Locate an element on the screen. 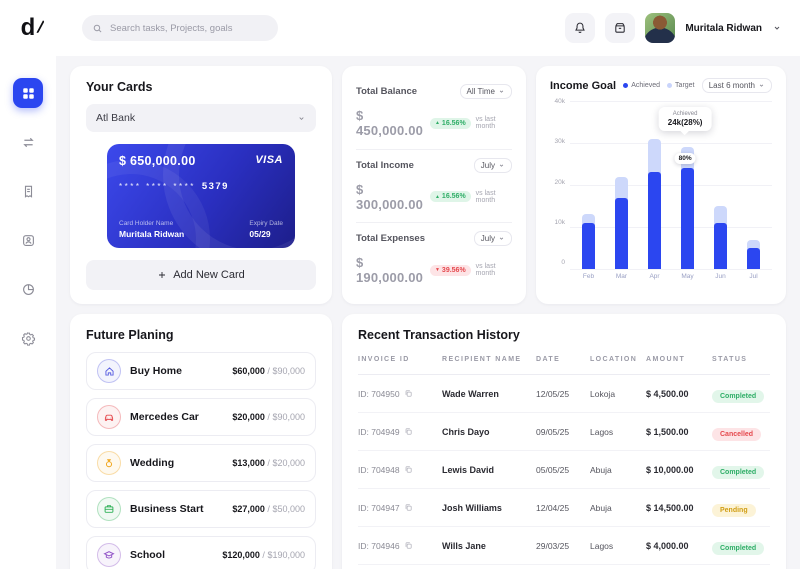  contact-card-icon is located at coordinates (28, 240).